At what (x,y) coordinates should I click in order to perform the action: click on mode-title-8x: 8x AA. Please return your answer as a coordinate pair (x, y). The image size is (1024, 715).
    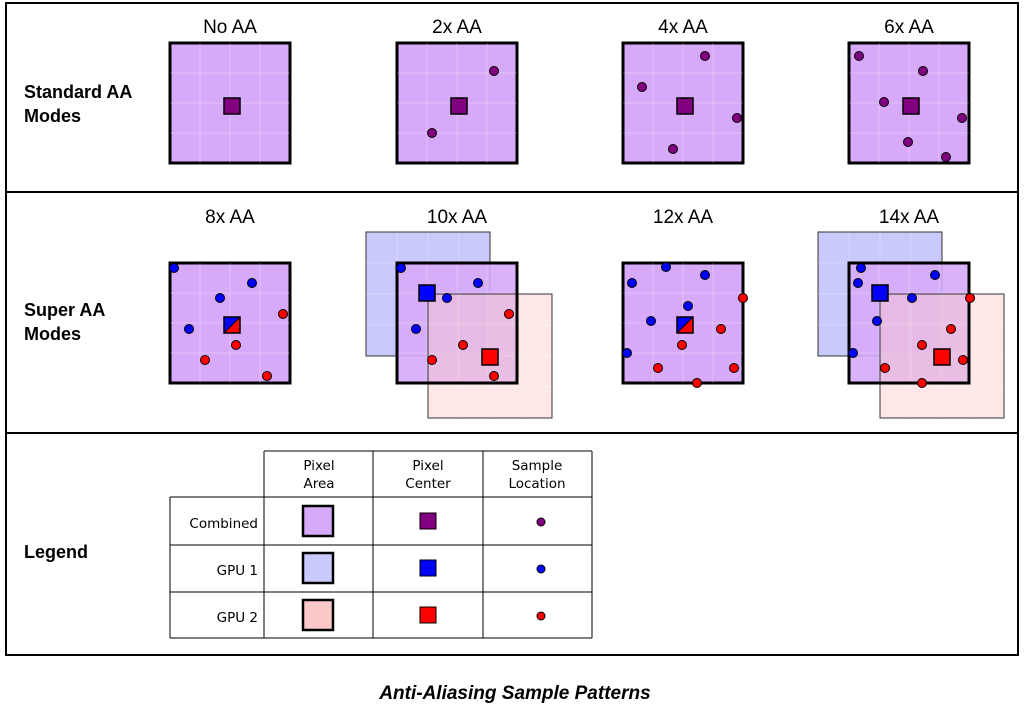
    Looking at the image, I should click on (230, 217).